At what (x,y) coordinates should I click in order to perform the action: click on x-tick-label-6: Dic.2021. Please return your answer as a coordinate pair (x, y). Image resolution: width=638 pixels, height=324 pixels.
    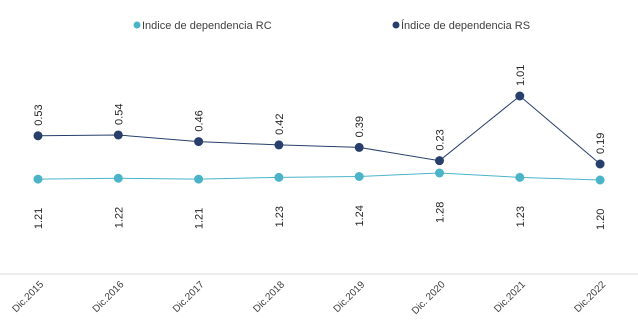
    Looking at the image, I should click on (510, 297).